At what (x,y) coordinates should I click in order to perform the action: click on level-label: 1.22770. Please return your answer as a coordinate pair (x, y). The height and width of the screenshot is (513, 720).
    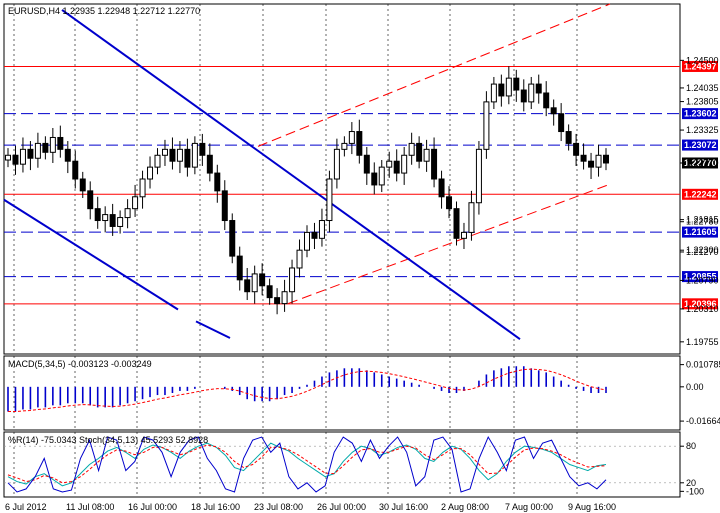
    Looking at the image, I should click on (700, 163).